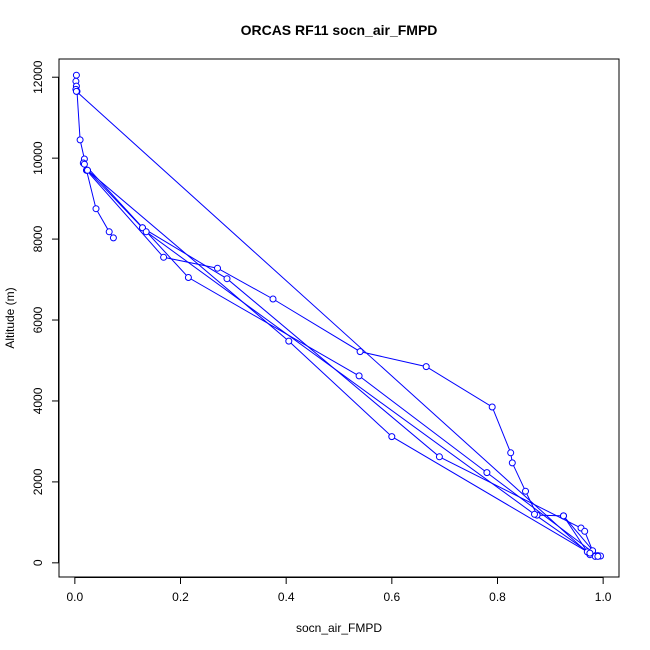 Image resolution: width=650 pixels, height=650 pixels. What do you see at coordinates (339, 30) in the screenshot?
I see `chart-title: ORCAS RF11 socn_air_FMPD` at bounding box center [339, 30].